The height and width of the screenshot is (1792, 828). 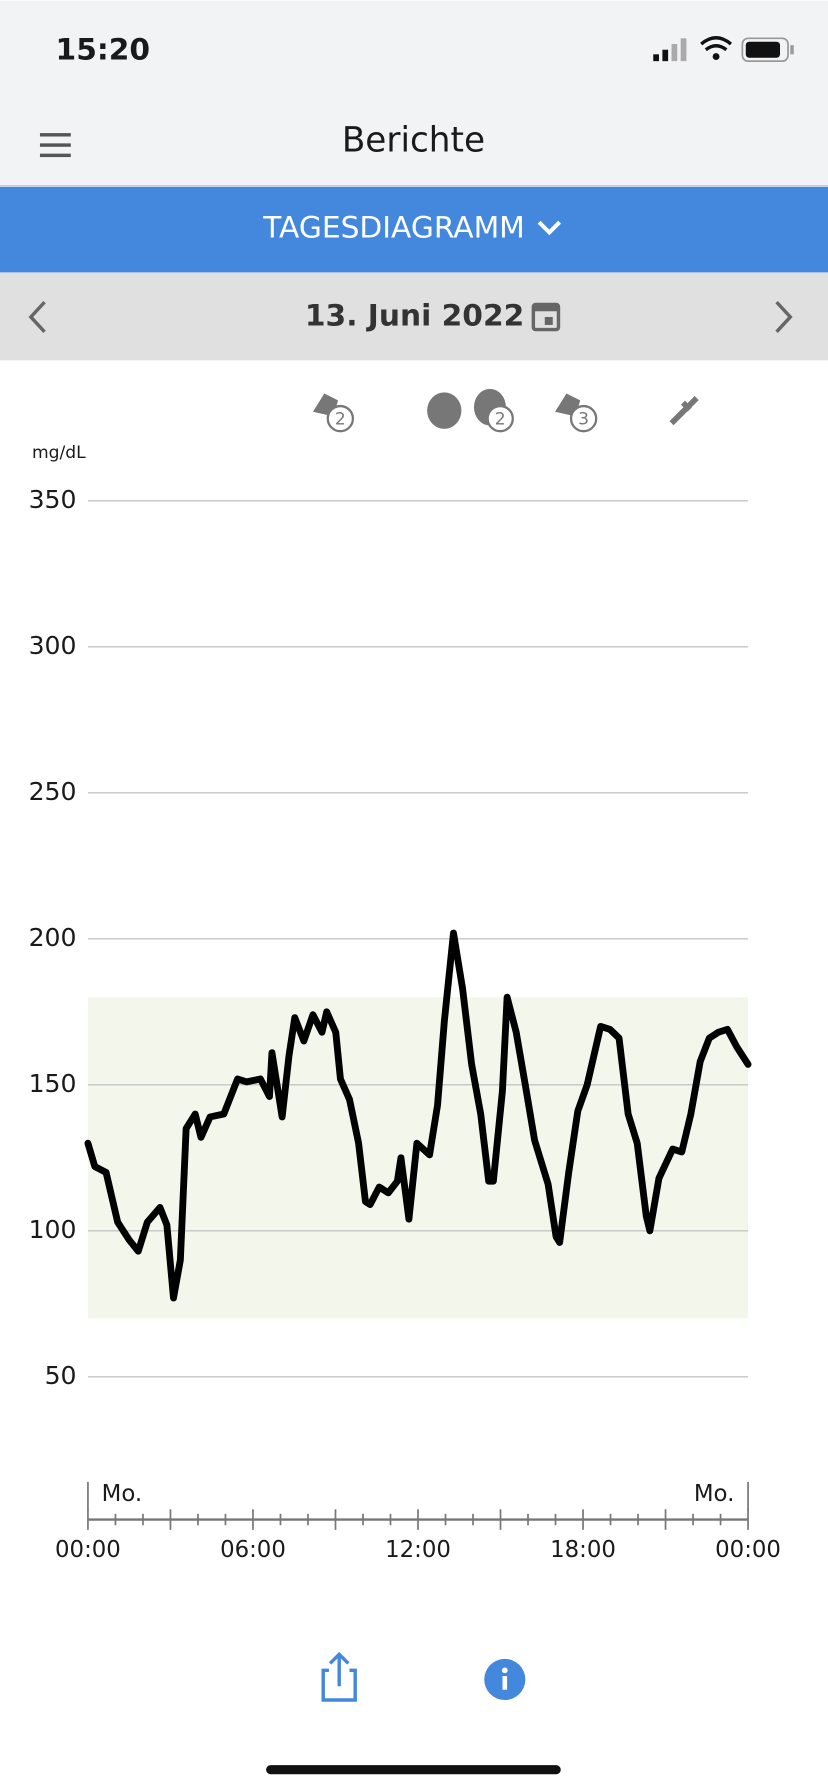 I want to click on event-badge-label: 3, so click(x=583, y=420).